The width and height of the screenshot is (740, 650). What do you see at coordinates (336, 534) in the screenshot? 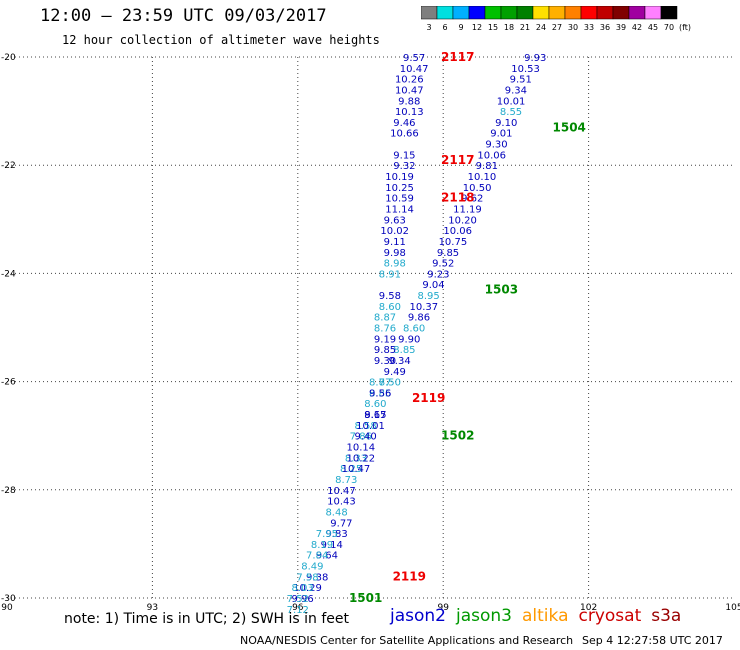
I see `wave-height-value: 9.83` at bounding box center [336, 534].